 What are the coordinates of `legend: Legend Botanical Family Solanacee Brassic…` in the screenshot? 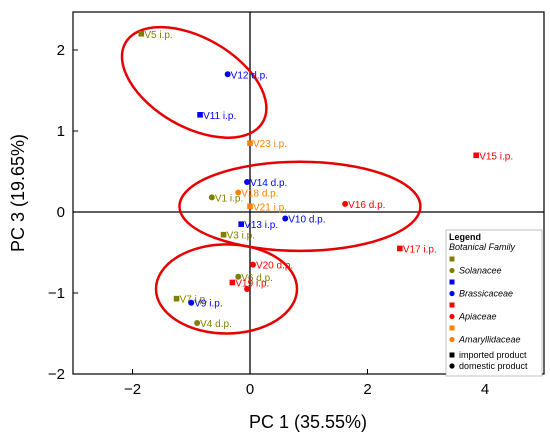 It's located at (494, 303).